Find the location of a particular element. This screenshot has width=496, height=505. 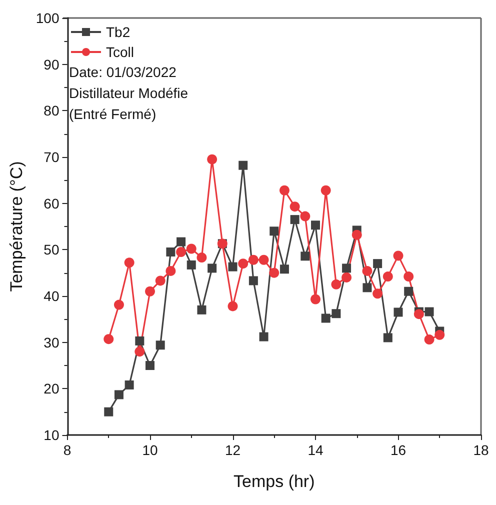

annotation: Date: 01/03/2022 is located at coordinates (123, 72).